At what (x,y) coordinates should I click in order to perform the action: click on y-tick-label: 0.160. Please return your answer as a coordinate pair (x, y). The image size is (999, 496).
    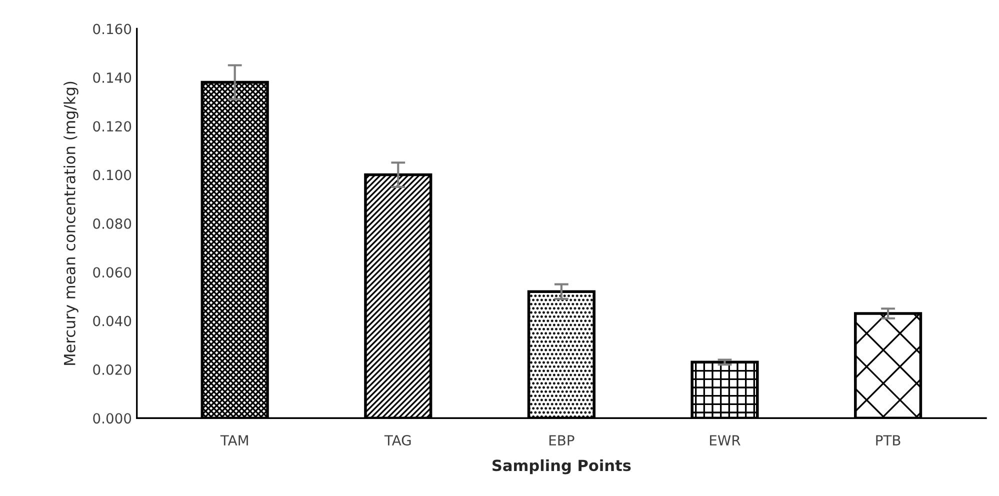
    Looking at the image, I should click on (112, 29).